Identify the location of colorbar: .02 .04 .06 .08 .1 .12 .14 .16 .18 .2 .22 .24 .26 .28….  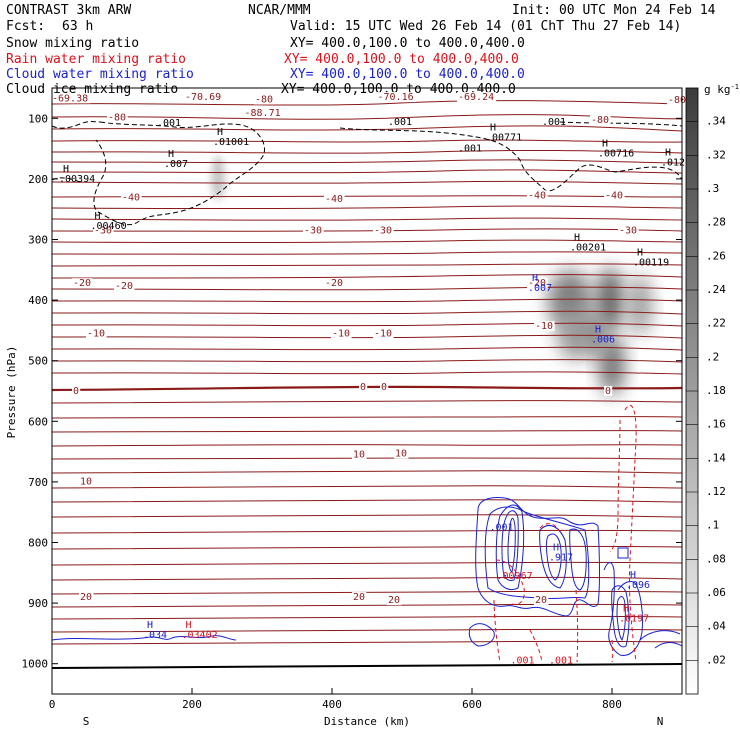
(712, 389).